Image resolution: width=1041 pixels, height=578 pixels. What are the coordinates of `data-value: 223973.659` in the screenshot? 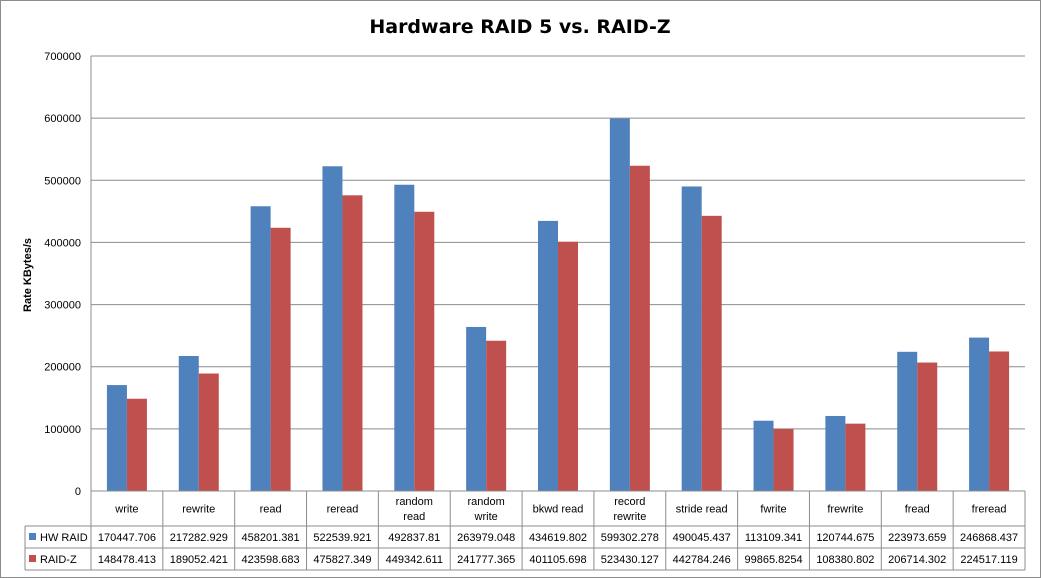 It's located at (917, 538).